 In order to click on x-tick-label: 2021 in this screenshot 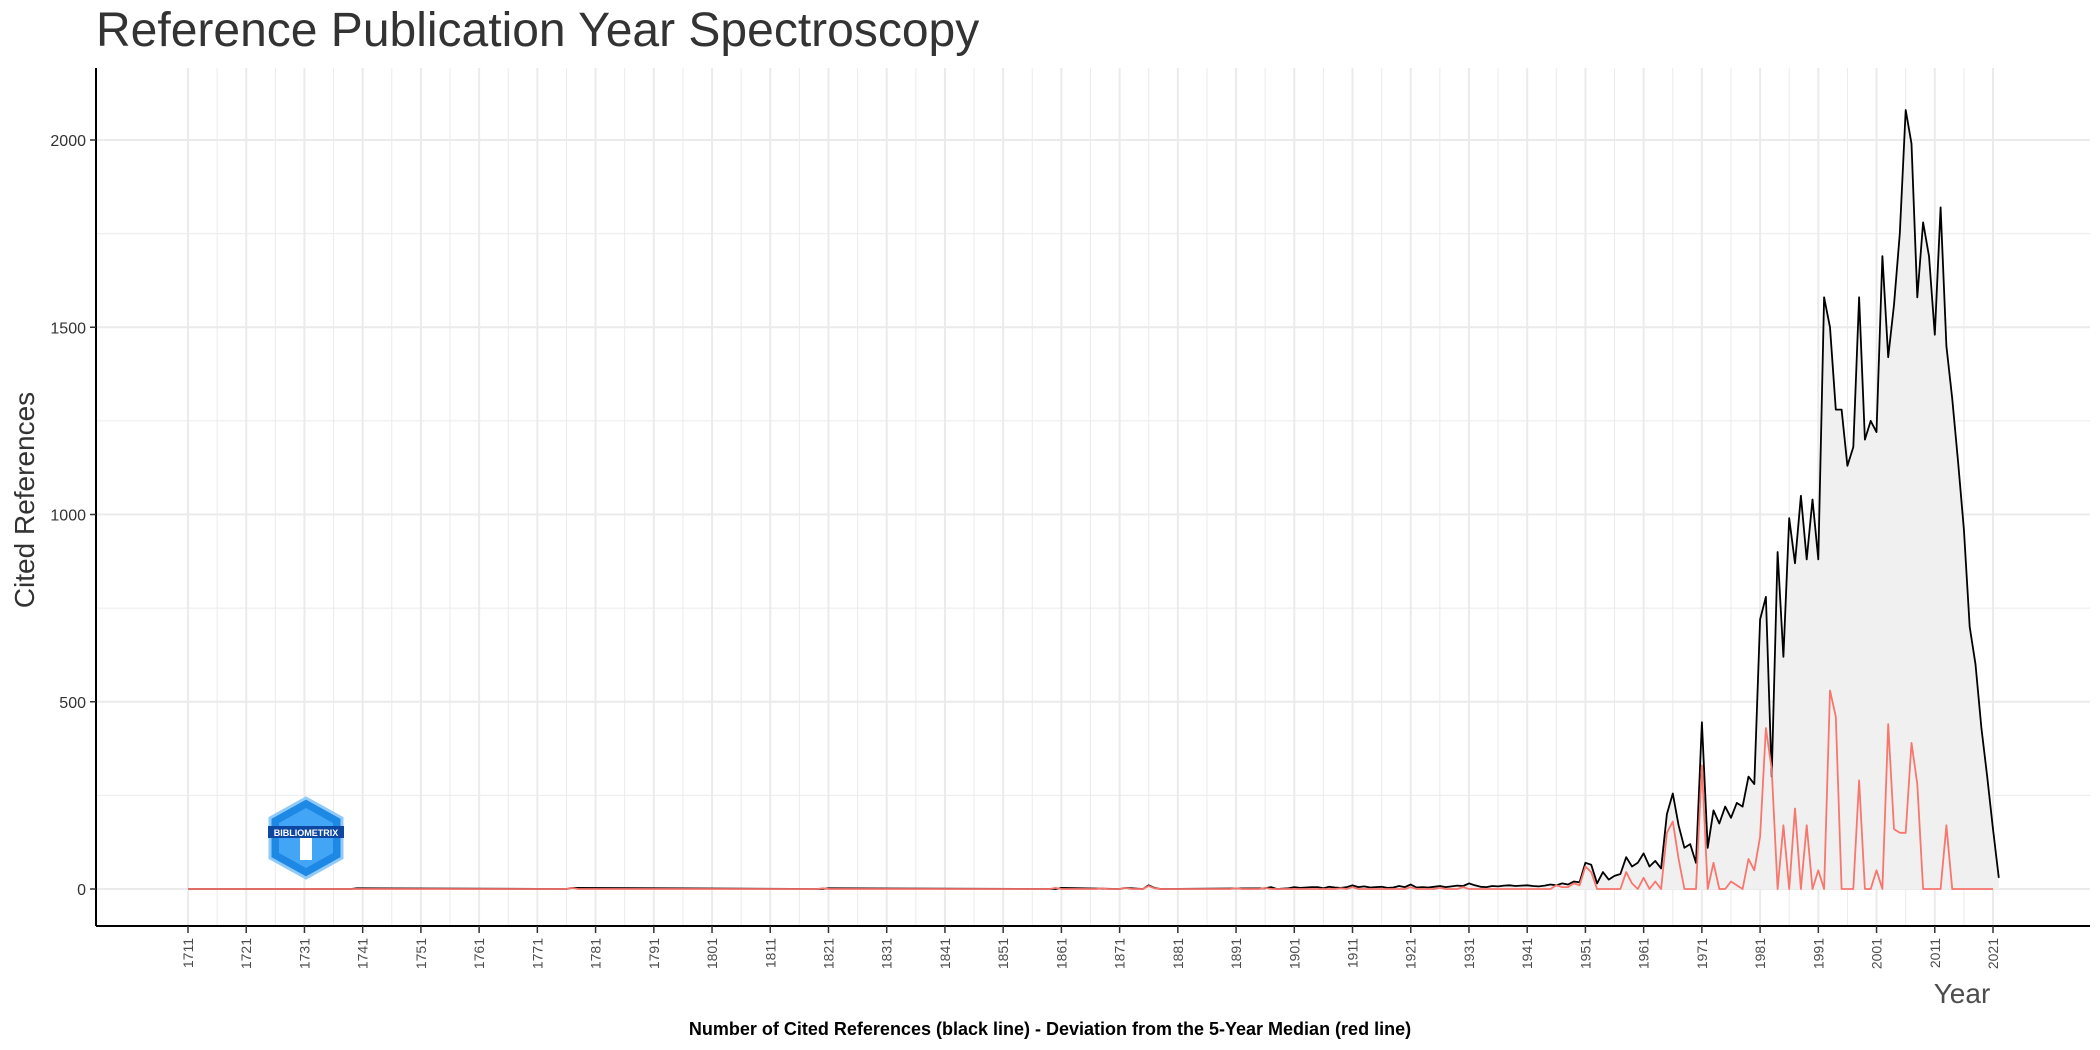, I will do `click(1993, 953)`.